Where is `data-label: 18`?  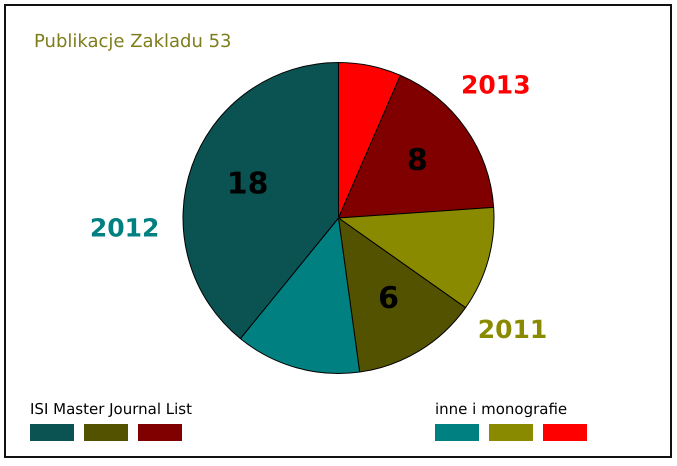 data-label: 18 is located at coordinates (247, 184).